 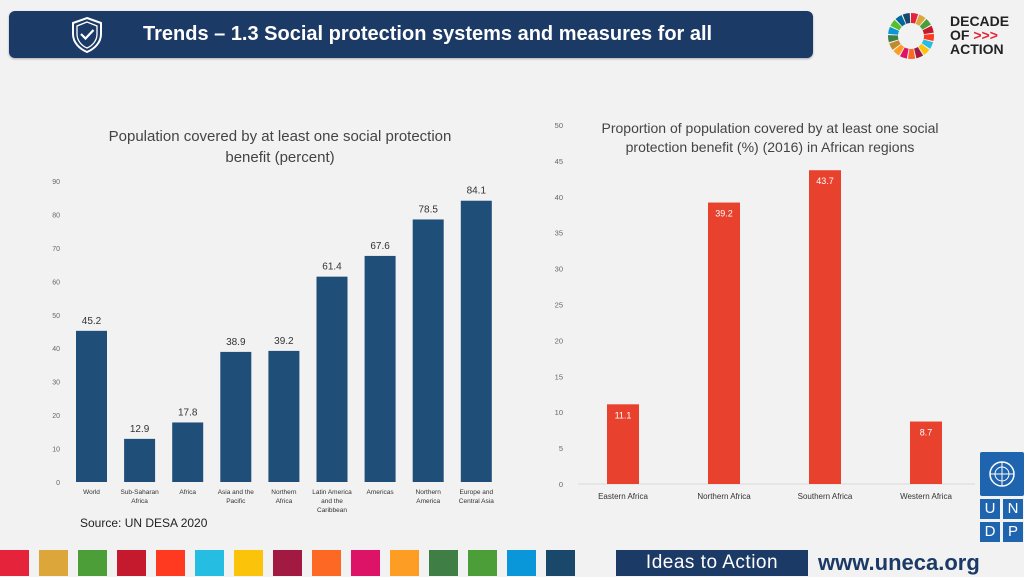 I want to click on left-category-label: Latin America, so click(x=332, y=492).